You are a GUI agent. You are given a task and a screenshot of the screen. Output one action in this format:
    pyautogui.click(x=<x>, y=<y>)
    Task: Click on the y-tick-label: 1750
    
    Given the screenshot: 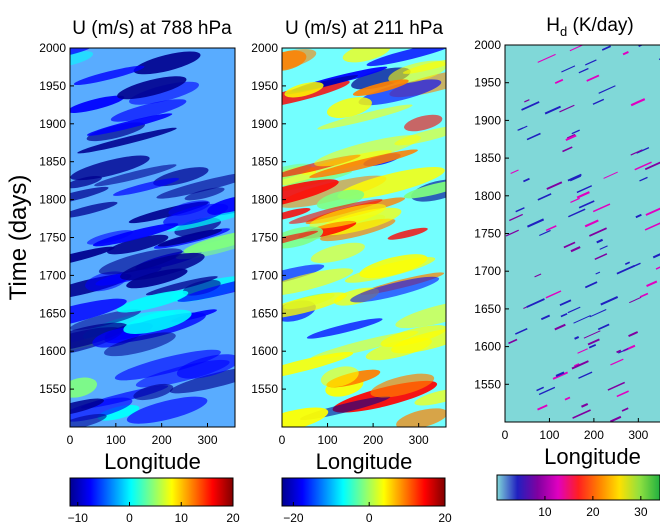 What is the action you would take?
    pyautogui.click(x=52, y=238)
    